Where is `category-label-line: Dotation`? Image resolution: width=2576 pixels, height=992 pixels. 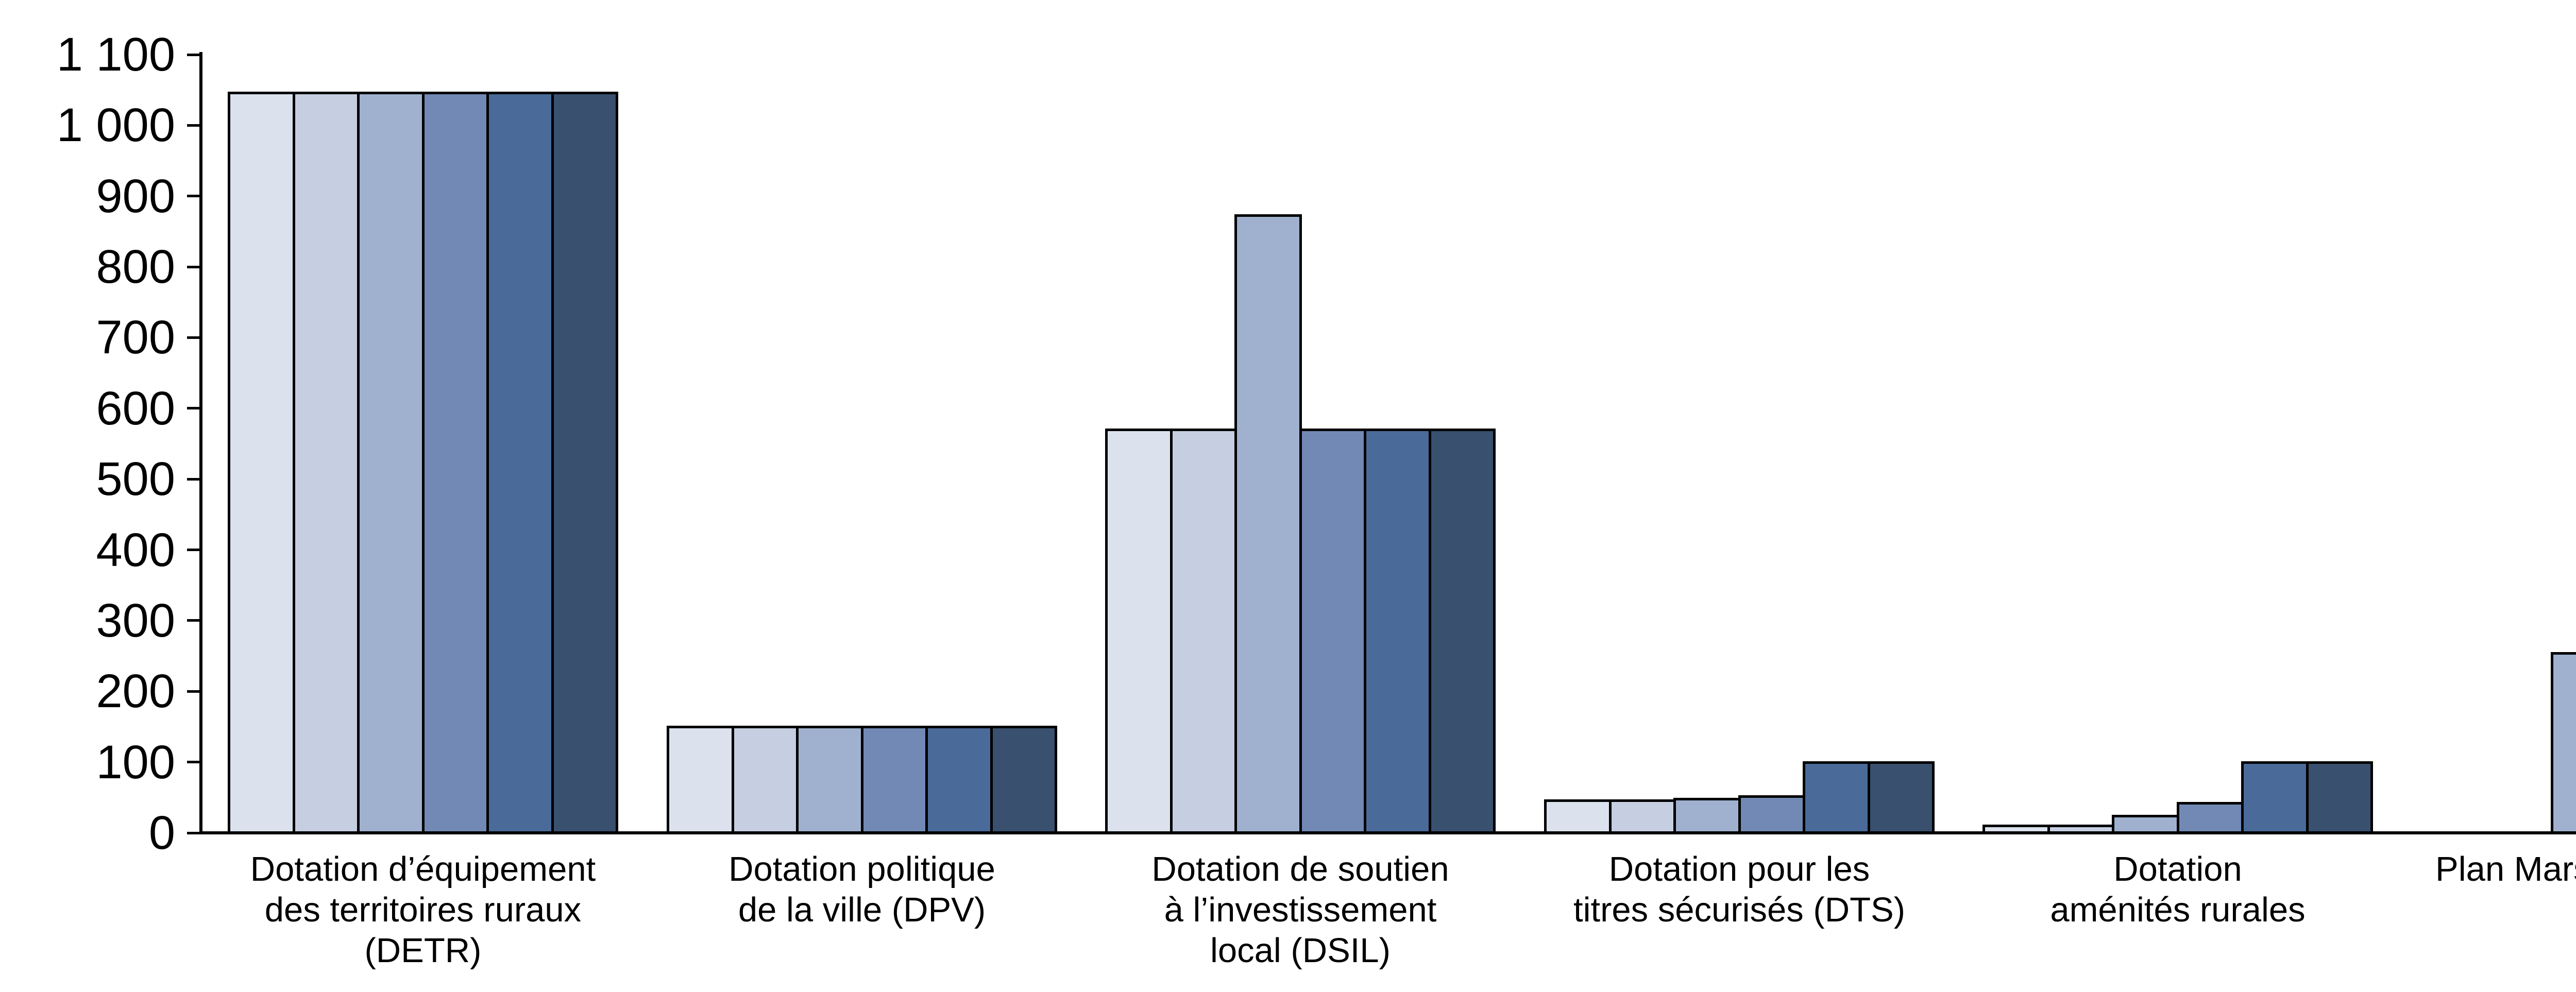 category-label-line: Dotation is located at coordinates (2177, 869).